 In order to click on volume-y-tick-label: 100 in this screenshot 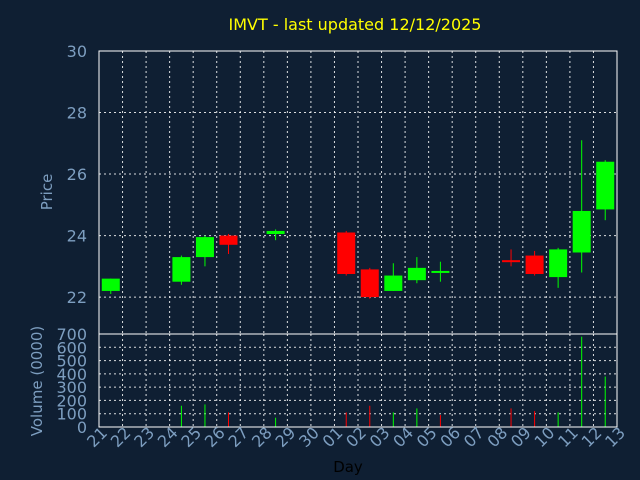, I will do `click(71, 414)`.